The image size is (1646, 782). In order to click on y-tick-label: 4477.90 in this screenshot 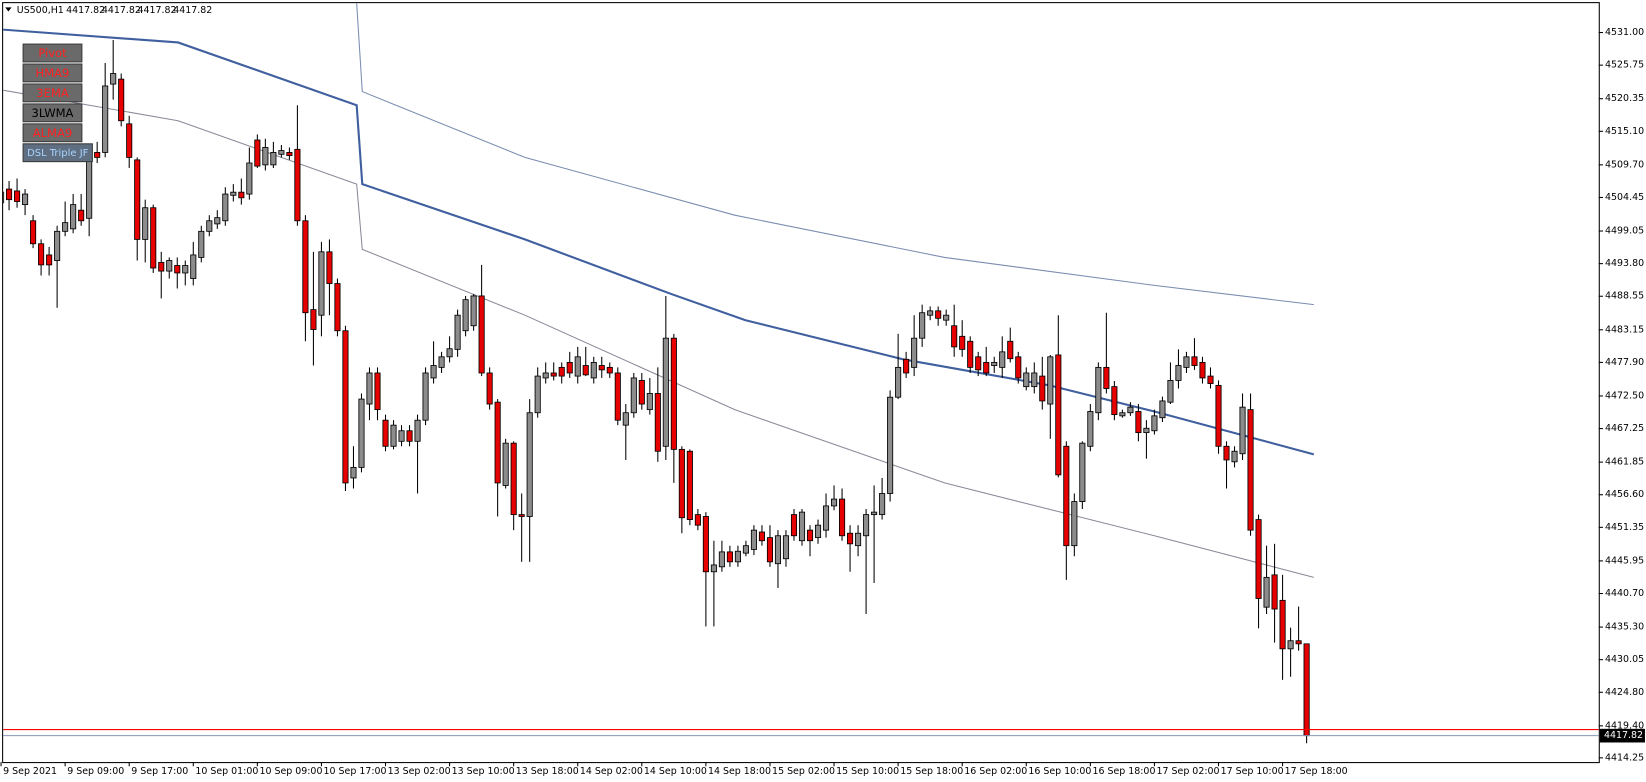, I will do `click(1624, 362)`.